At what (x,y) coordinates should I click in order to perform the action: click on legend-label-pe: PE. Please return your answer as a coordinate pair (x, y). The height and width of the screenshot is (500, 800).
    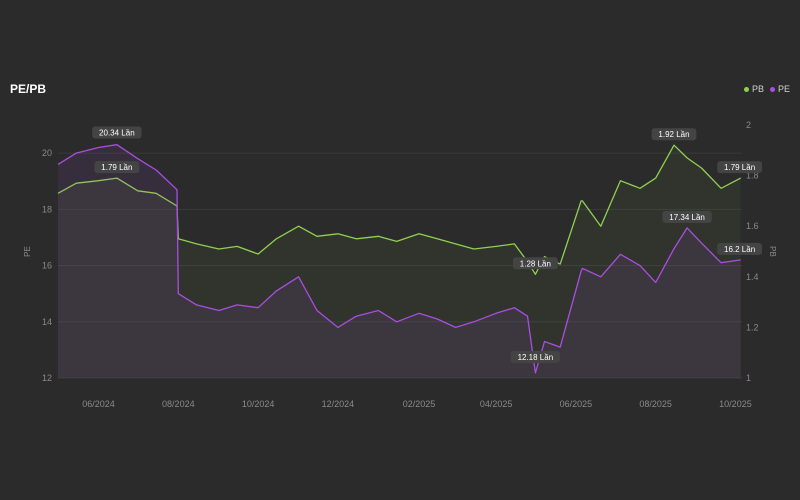
    Looking at the image, I should click on (783, 89).